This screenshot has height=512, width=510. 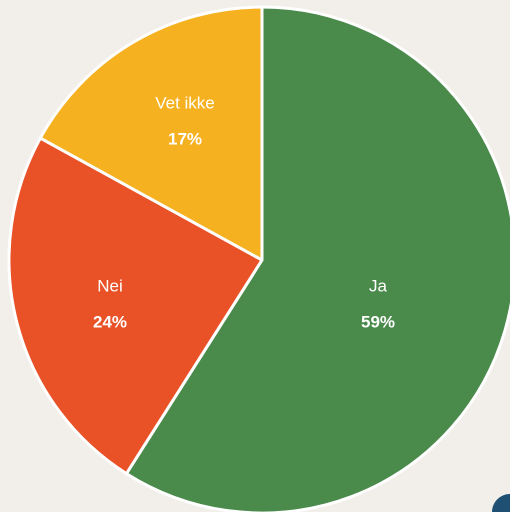 What do you see at coordinates (110, 285) in the screenshot?
I see `slice-label: Nei` at bounding box center [110, 285].